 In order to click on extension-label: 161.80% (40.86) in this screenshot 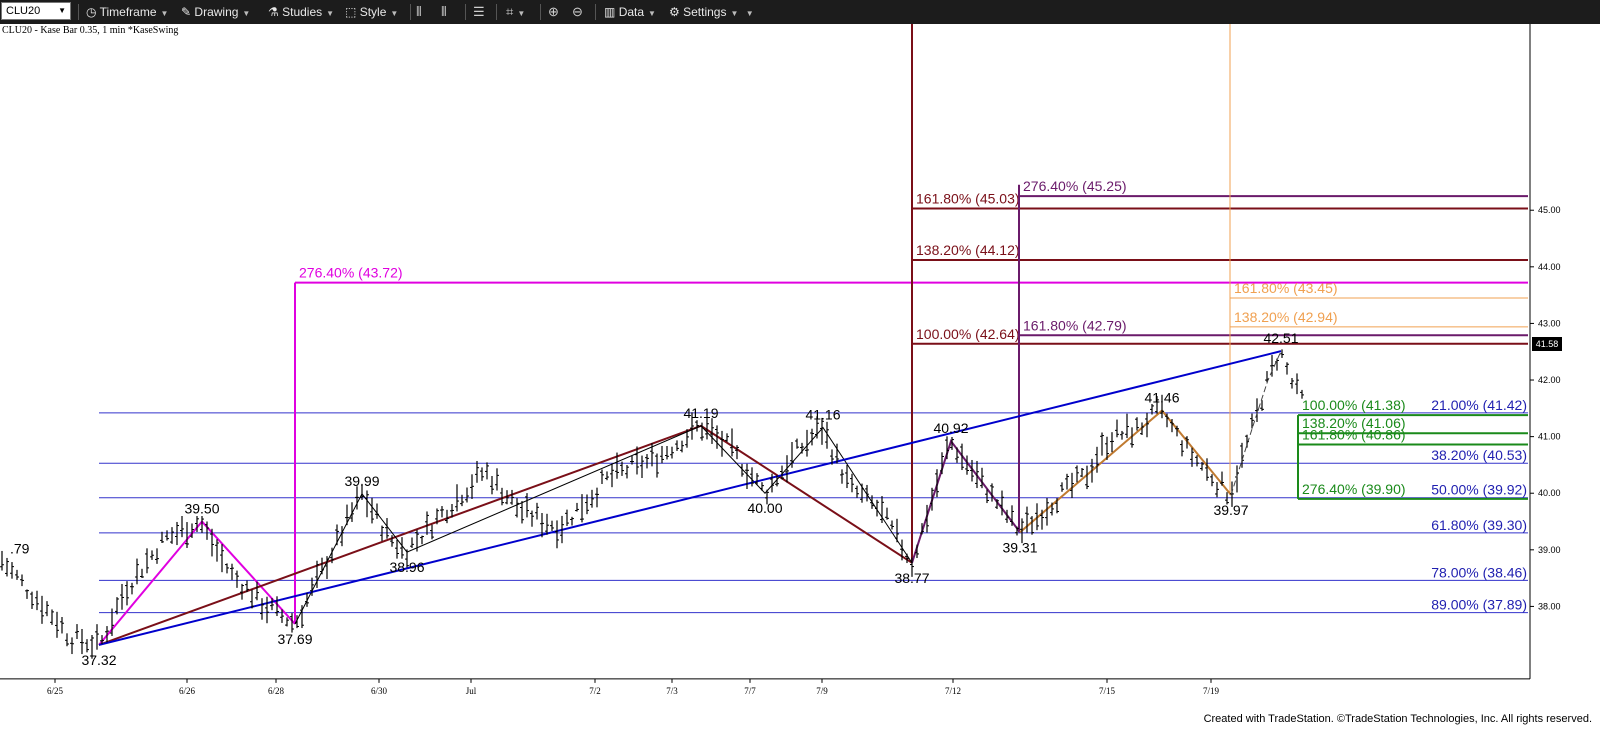, I will do `click(1354, 435)`.